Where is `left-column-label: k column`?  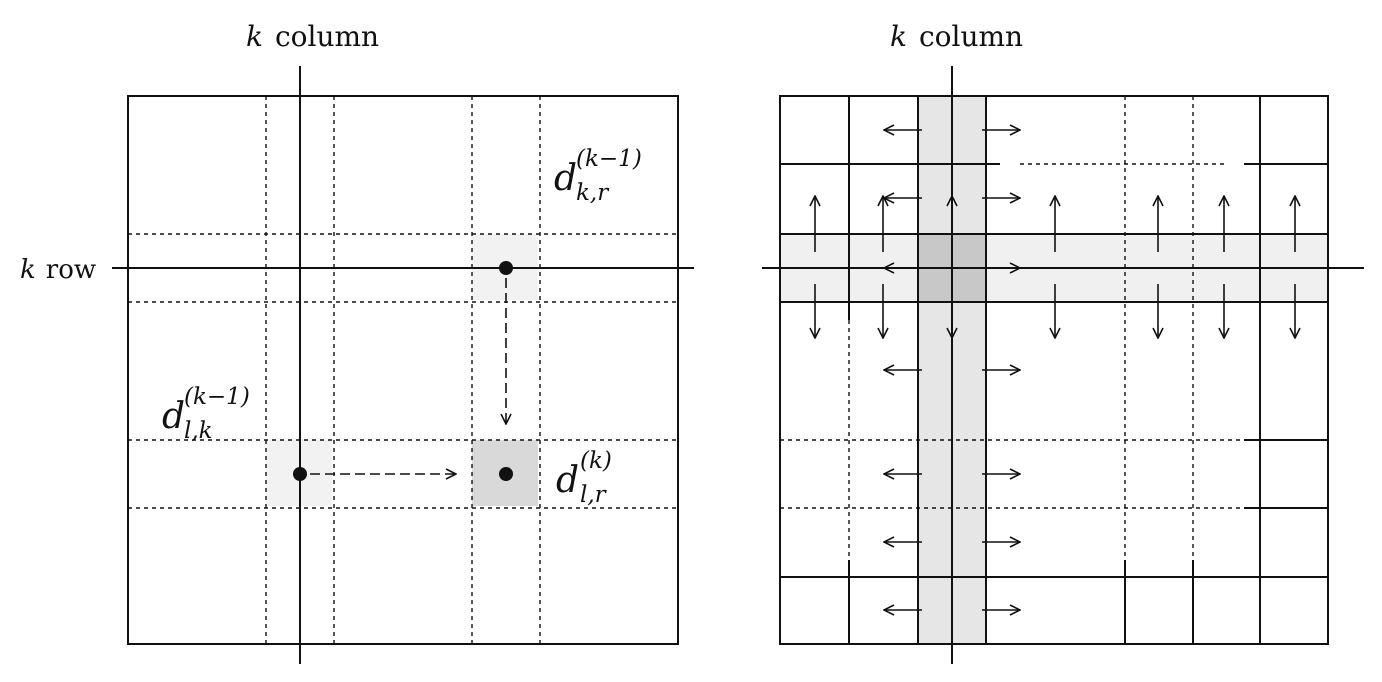
left-column-label: k column is located at coordinates (312, 36).